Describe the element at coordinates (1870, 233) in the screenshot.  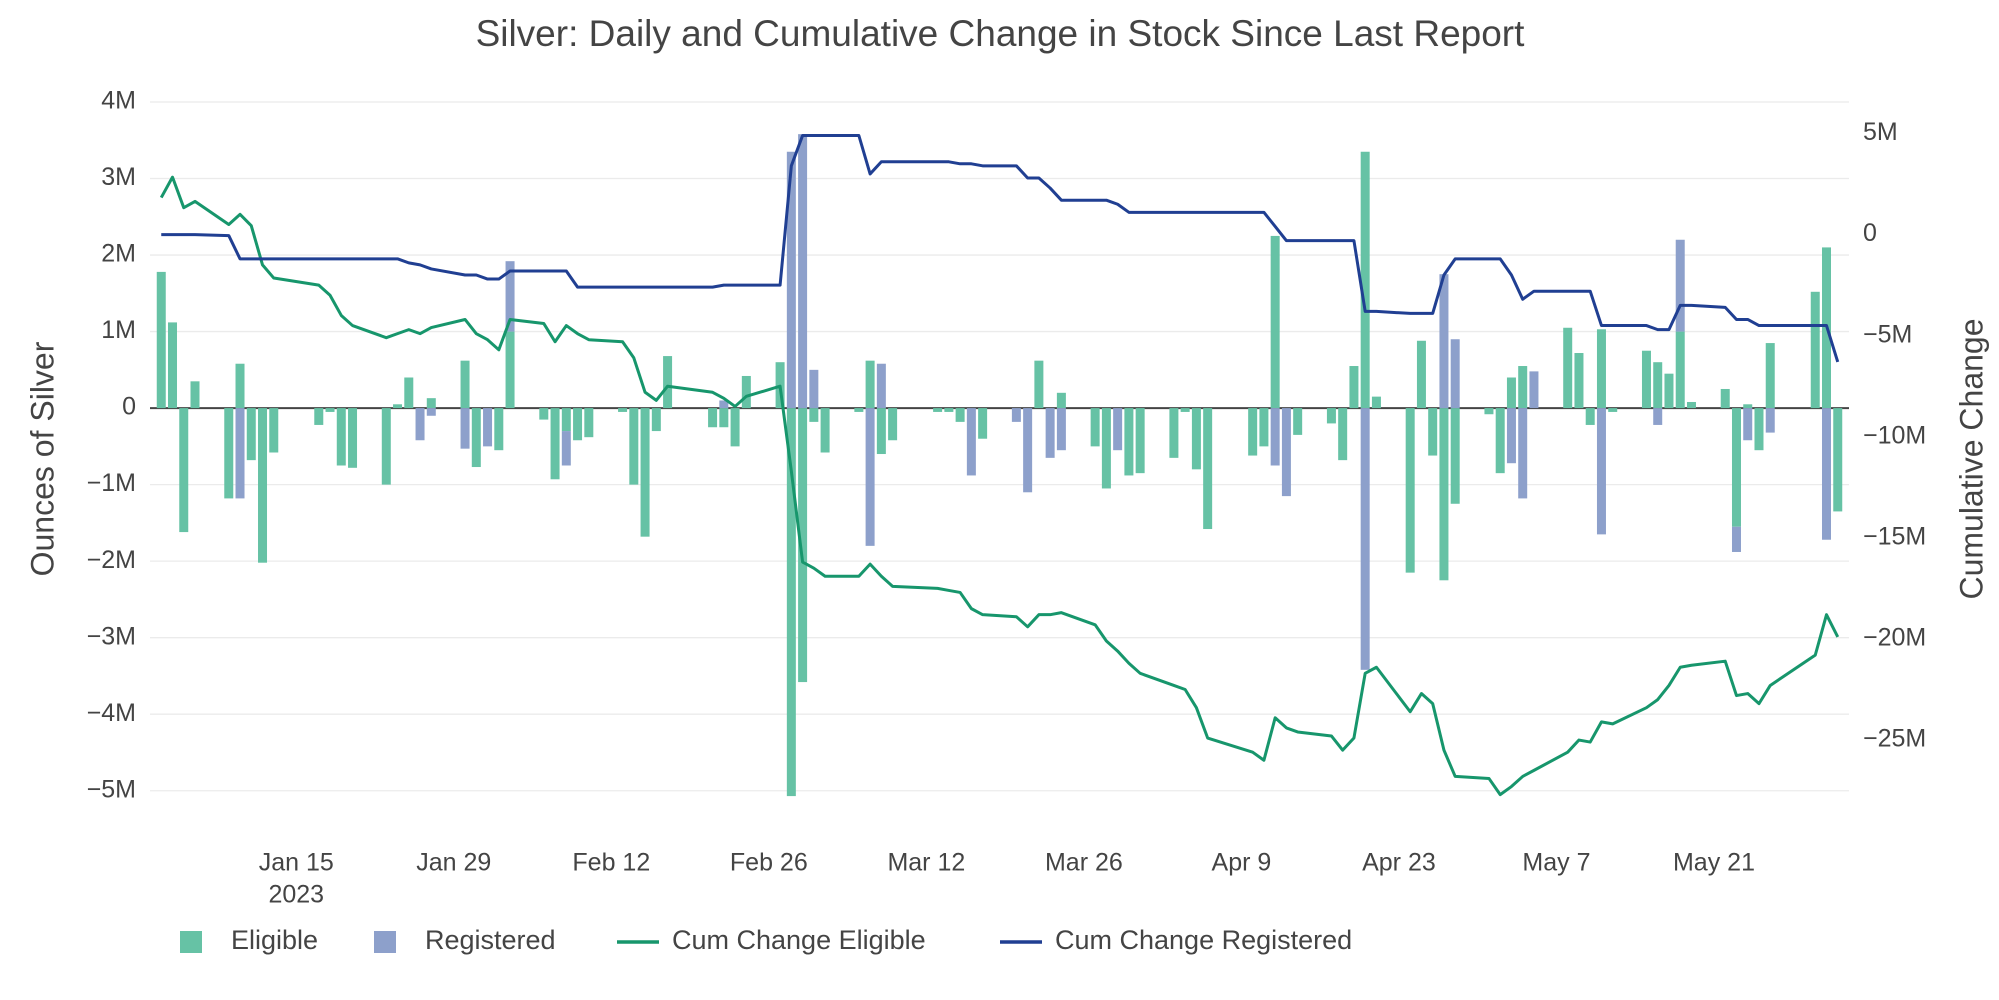
I see `y2-tick-label: 0` at that location.